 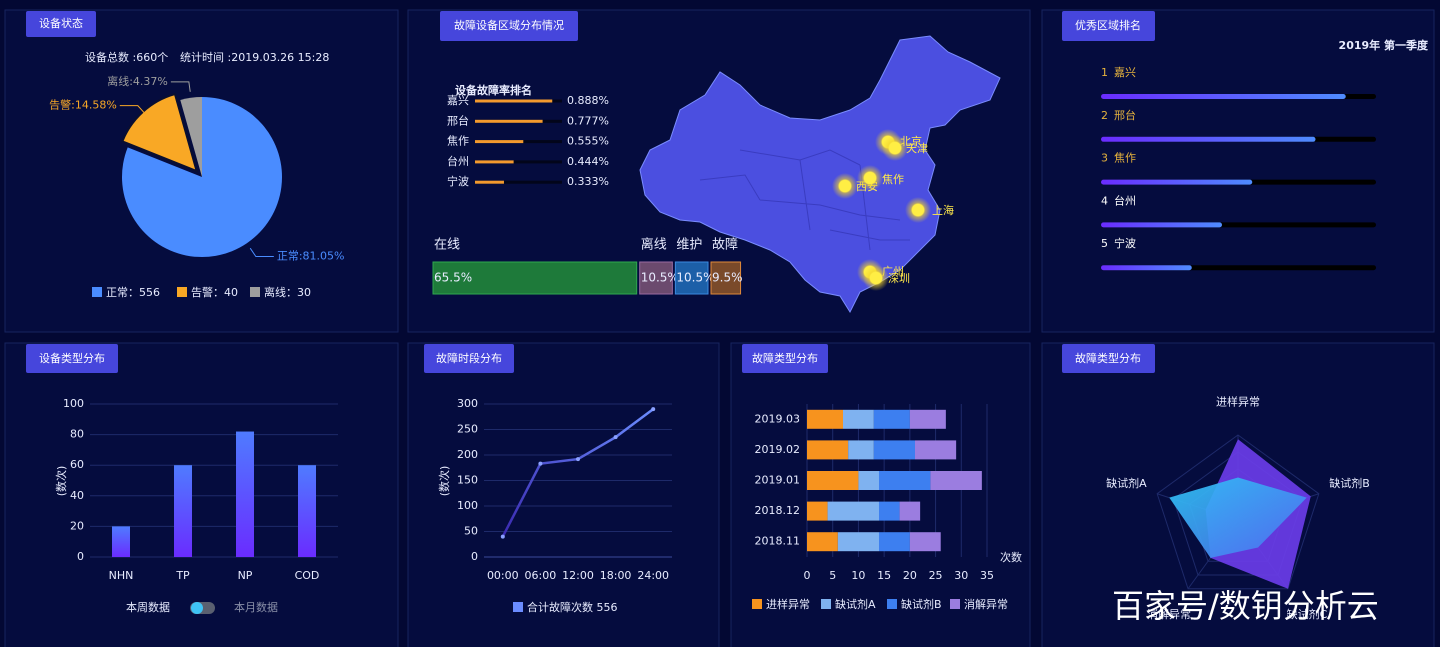 What do you see at coordinates (137, 81) in the screenshot?
I see `pie-label: 离线:4.37%` at bounding box center [137, 81].